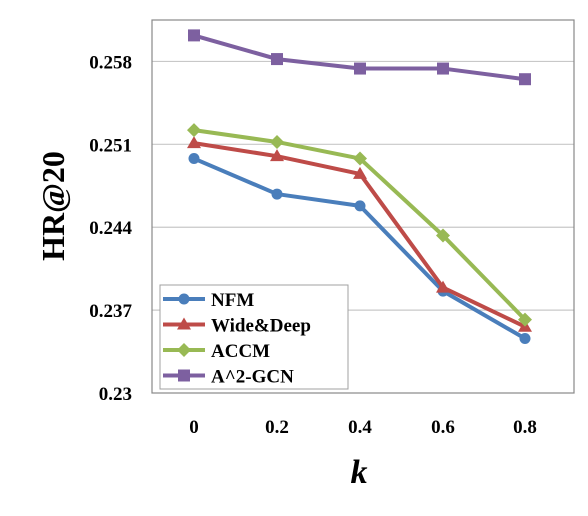 The height and width of the screenshot is (516, 588). I want to click on legend-item-accm: ACCM, so click(216, 351).